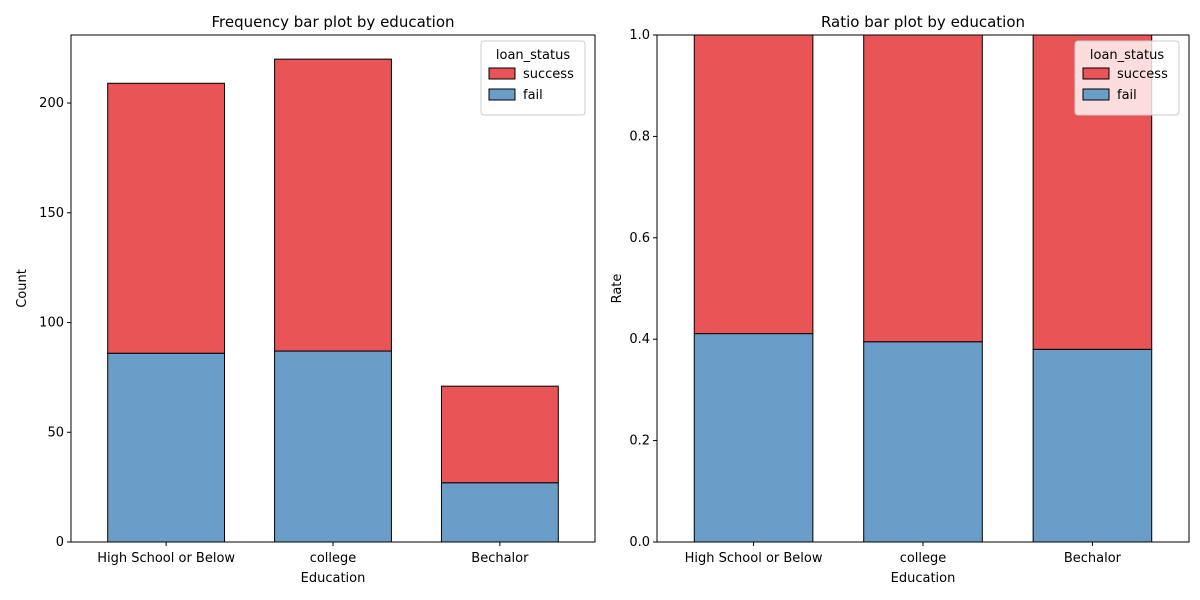 The image size is (1200, 600). I want to click on y-tick-label: 200, so click(51, 103).